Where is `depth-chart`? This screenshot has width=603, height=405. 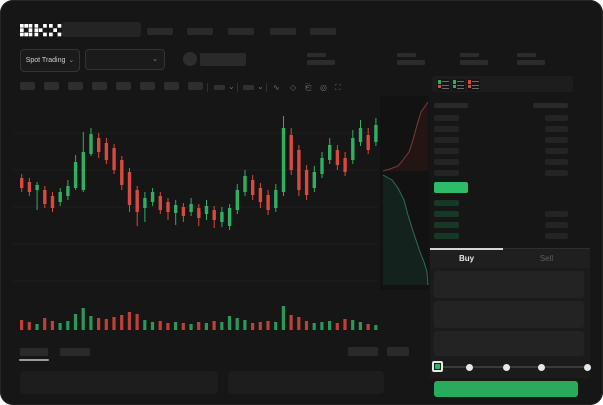 depth-chart is located at coordinates (404, 193).